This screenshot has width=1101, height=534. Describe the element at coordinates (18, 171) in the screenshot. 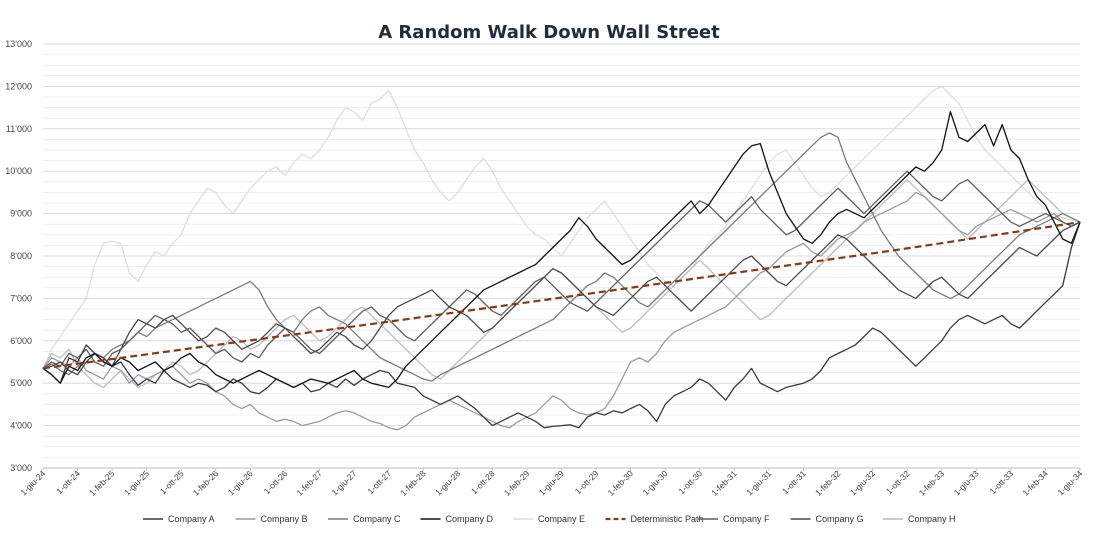

I see `y-tick-label: 10'000` at that location.